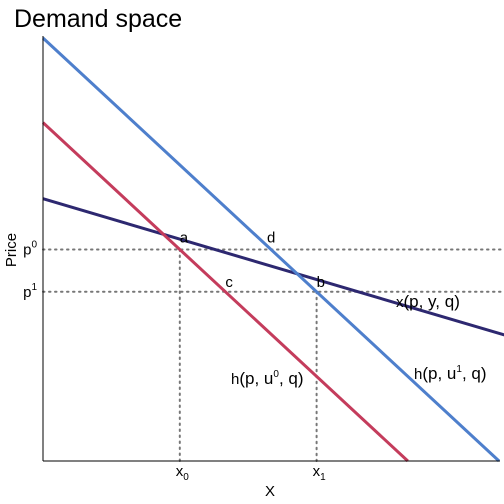 This screenshot has height=504, width=504. I want to click on point-label-a: a, so click(184, 238).